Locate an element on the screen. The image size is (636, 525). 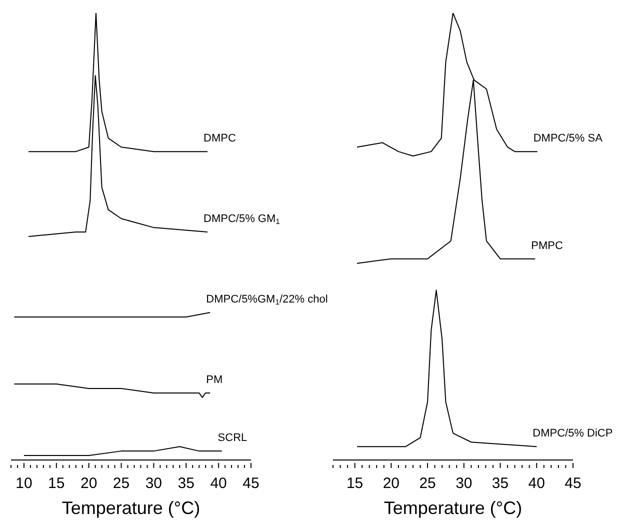
series-label: DMPC/5% SA is located at coordinates (568, 138).